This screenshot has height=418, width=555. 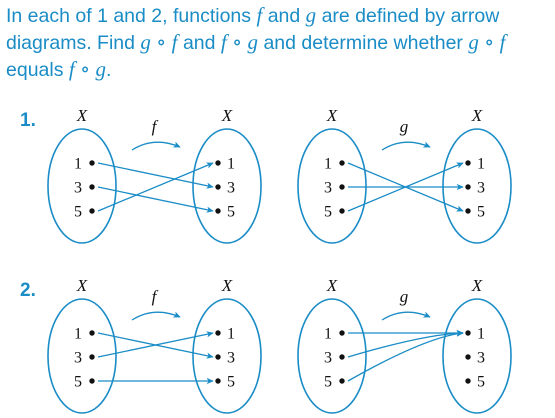 What do you see at coordinates (28, 120) in the screenshot?
I see `problem-number: 1.` at bounding box center [28, 120].